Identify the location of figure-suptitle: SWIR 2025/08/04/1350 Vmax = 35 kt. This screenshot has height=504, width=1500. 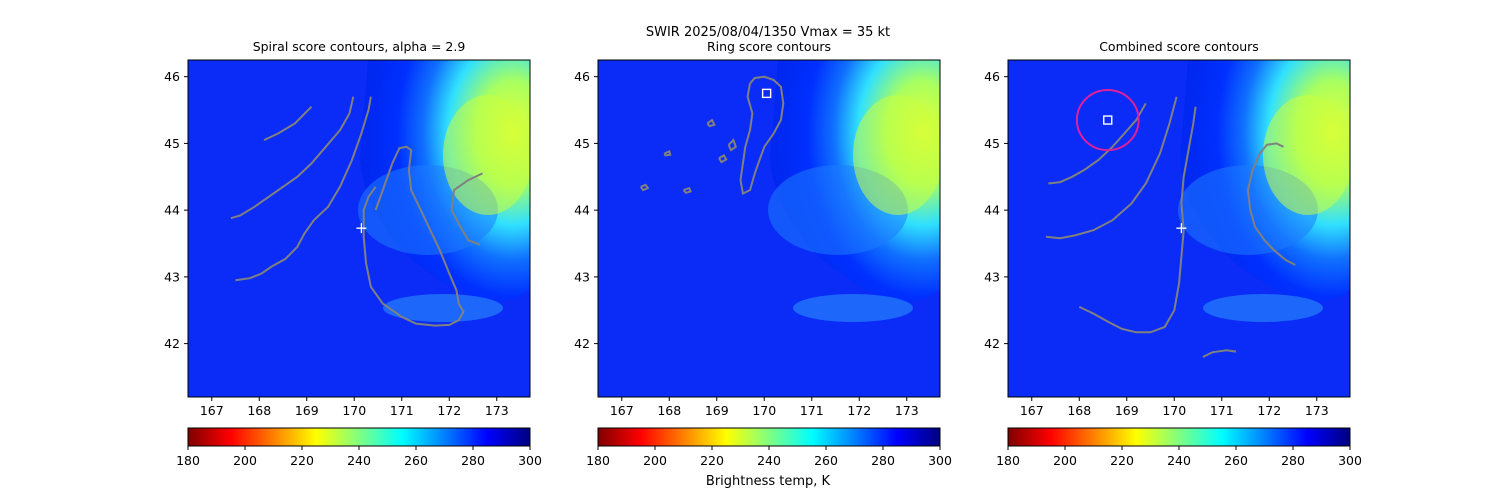
(768, 32).